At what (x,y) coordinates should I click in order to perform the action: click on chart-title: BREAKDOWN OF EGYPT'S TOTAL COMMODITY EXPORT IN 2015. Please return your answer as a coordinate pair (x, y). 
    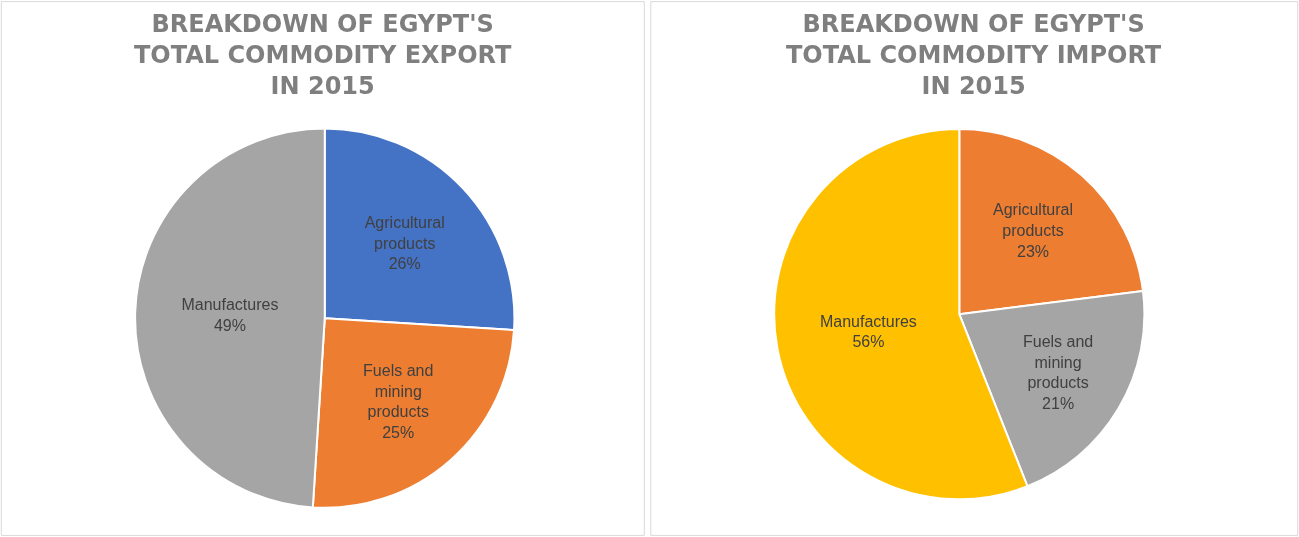
    Looking at the image, I should click on (323, 55).